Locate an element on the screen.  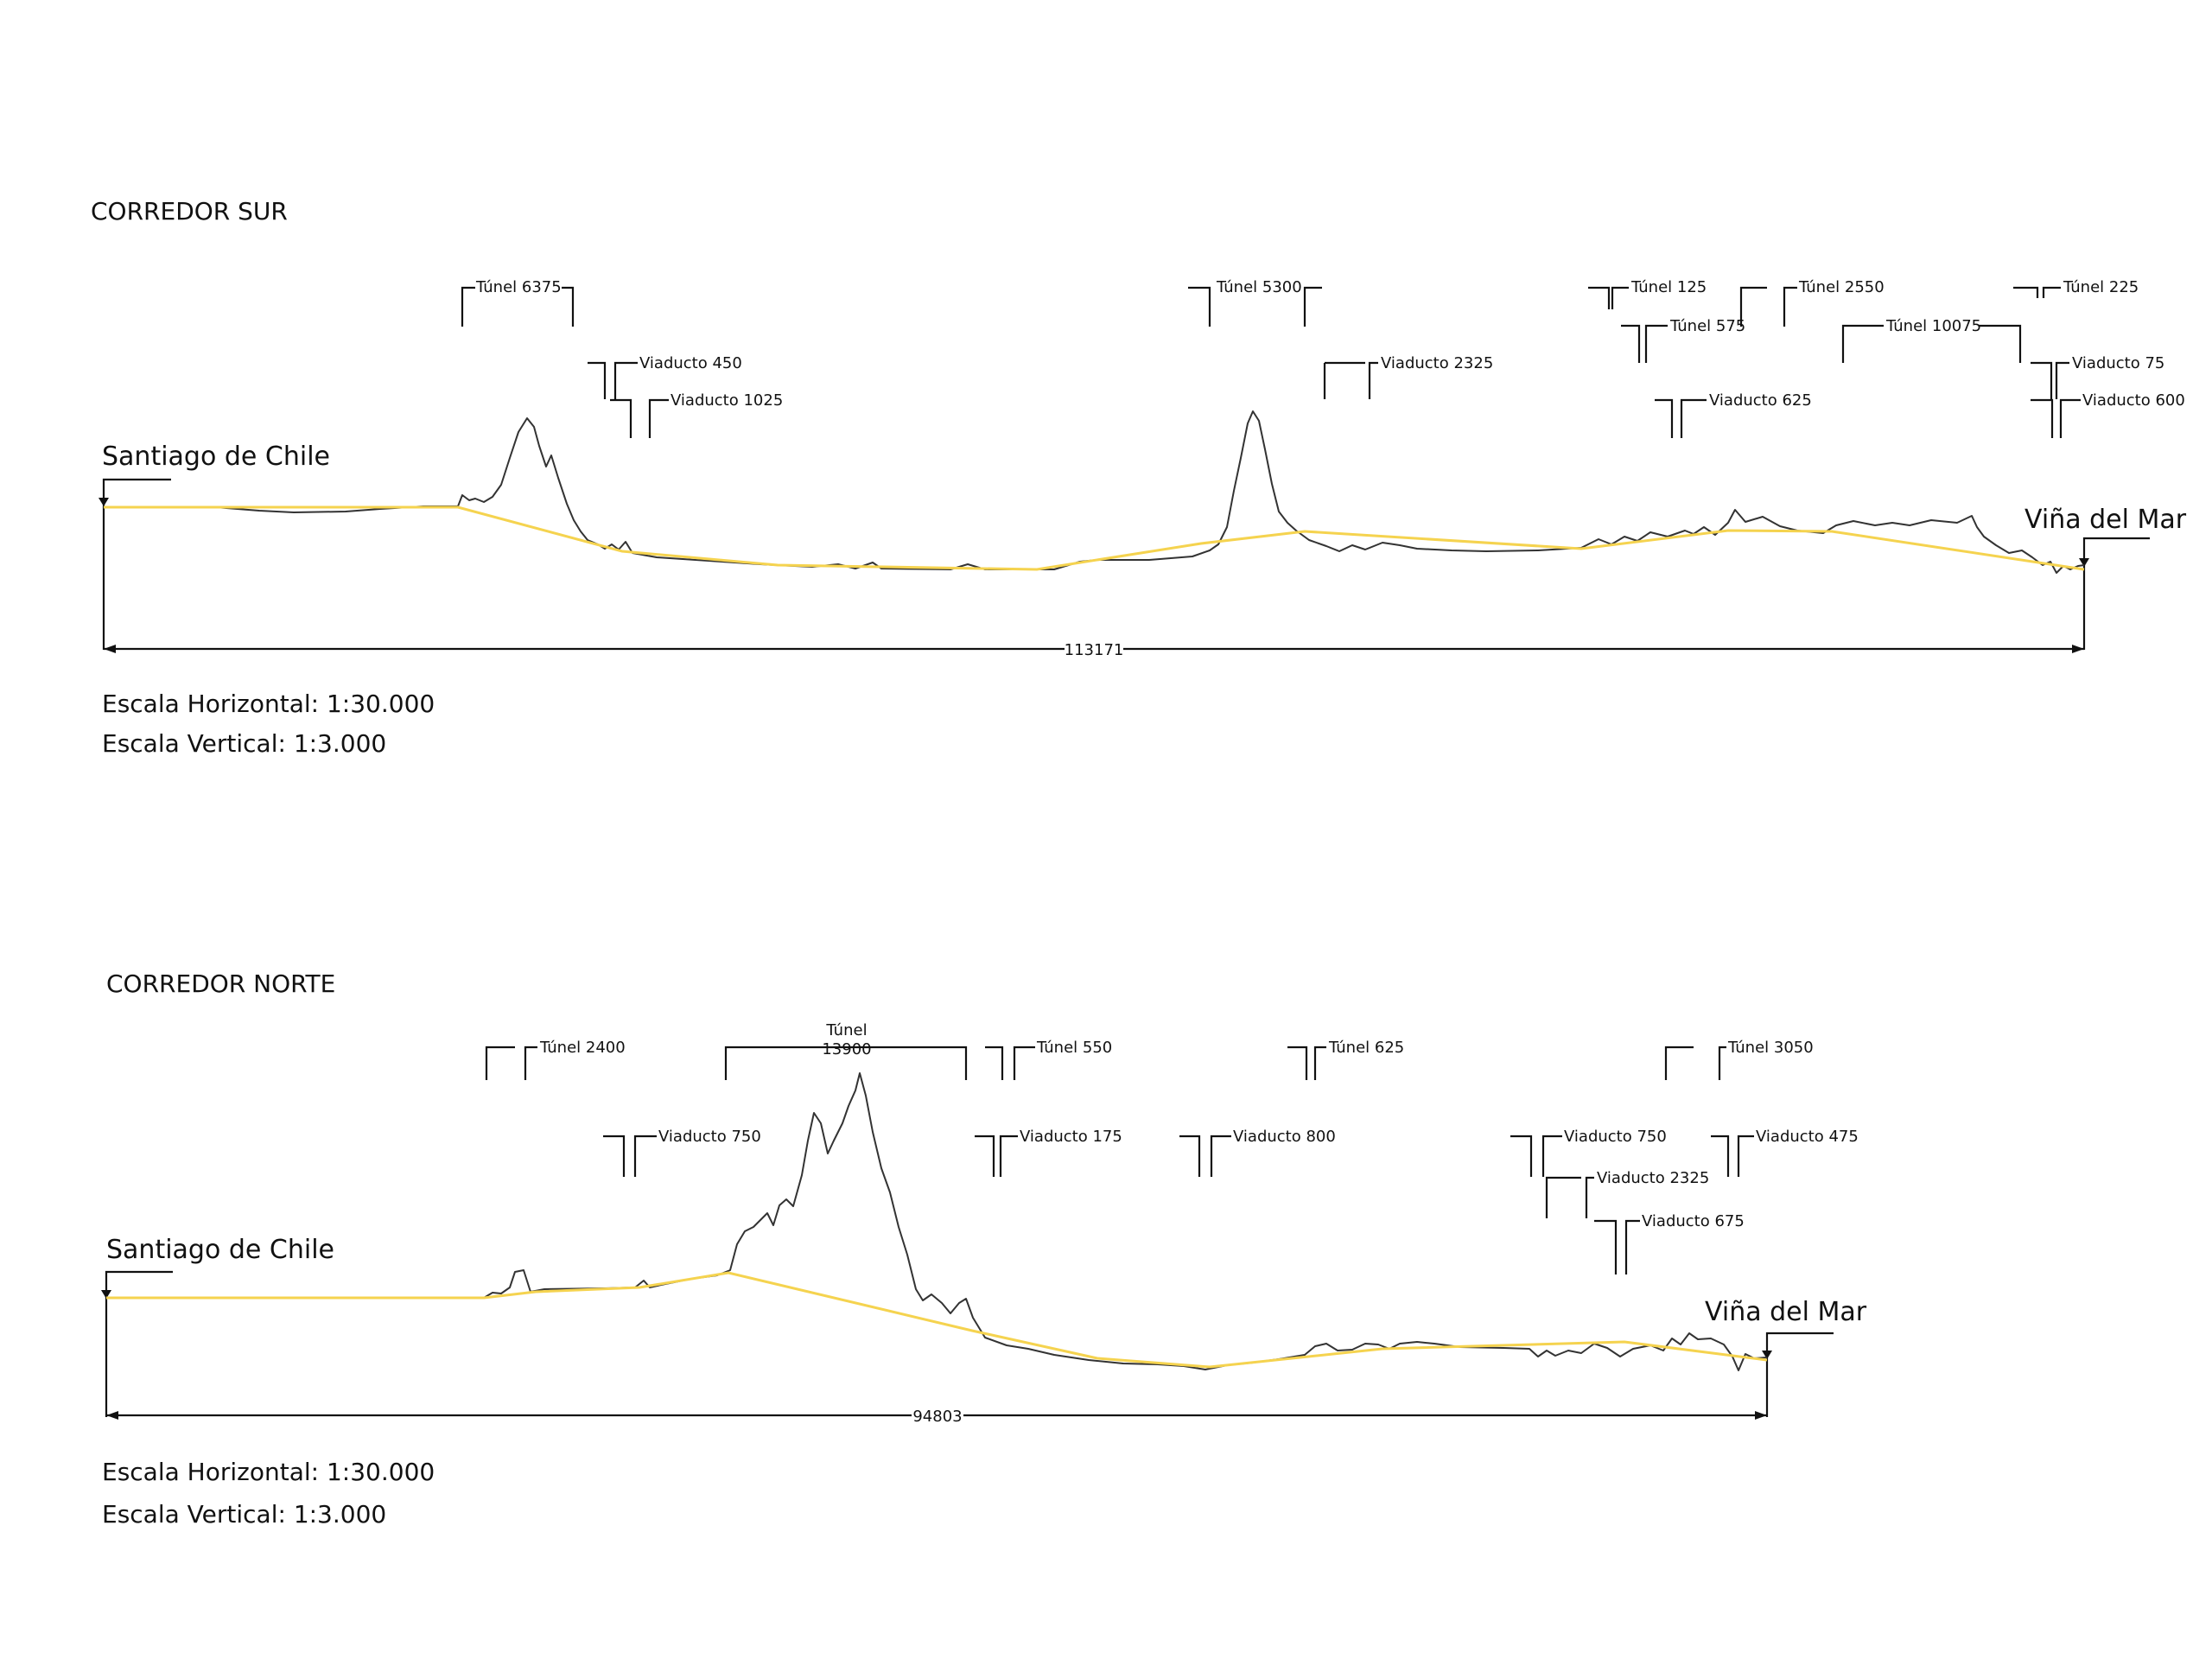
structure-callout: Viaducto 675 is located at coordinates (1669, 1243).